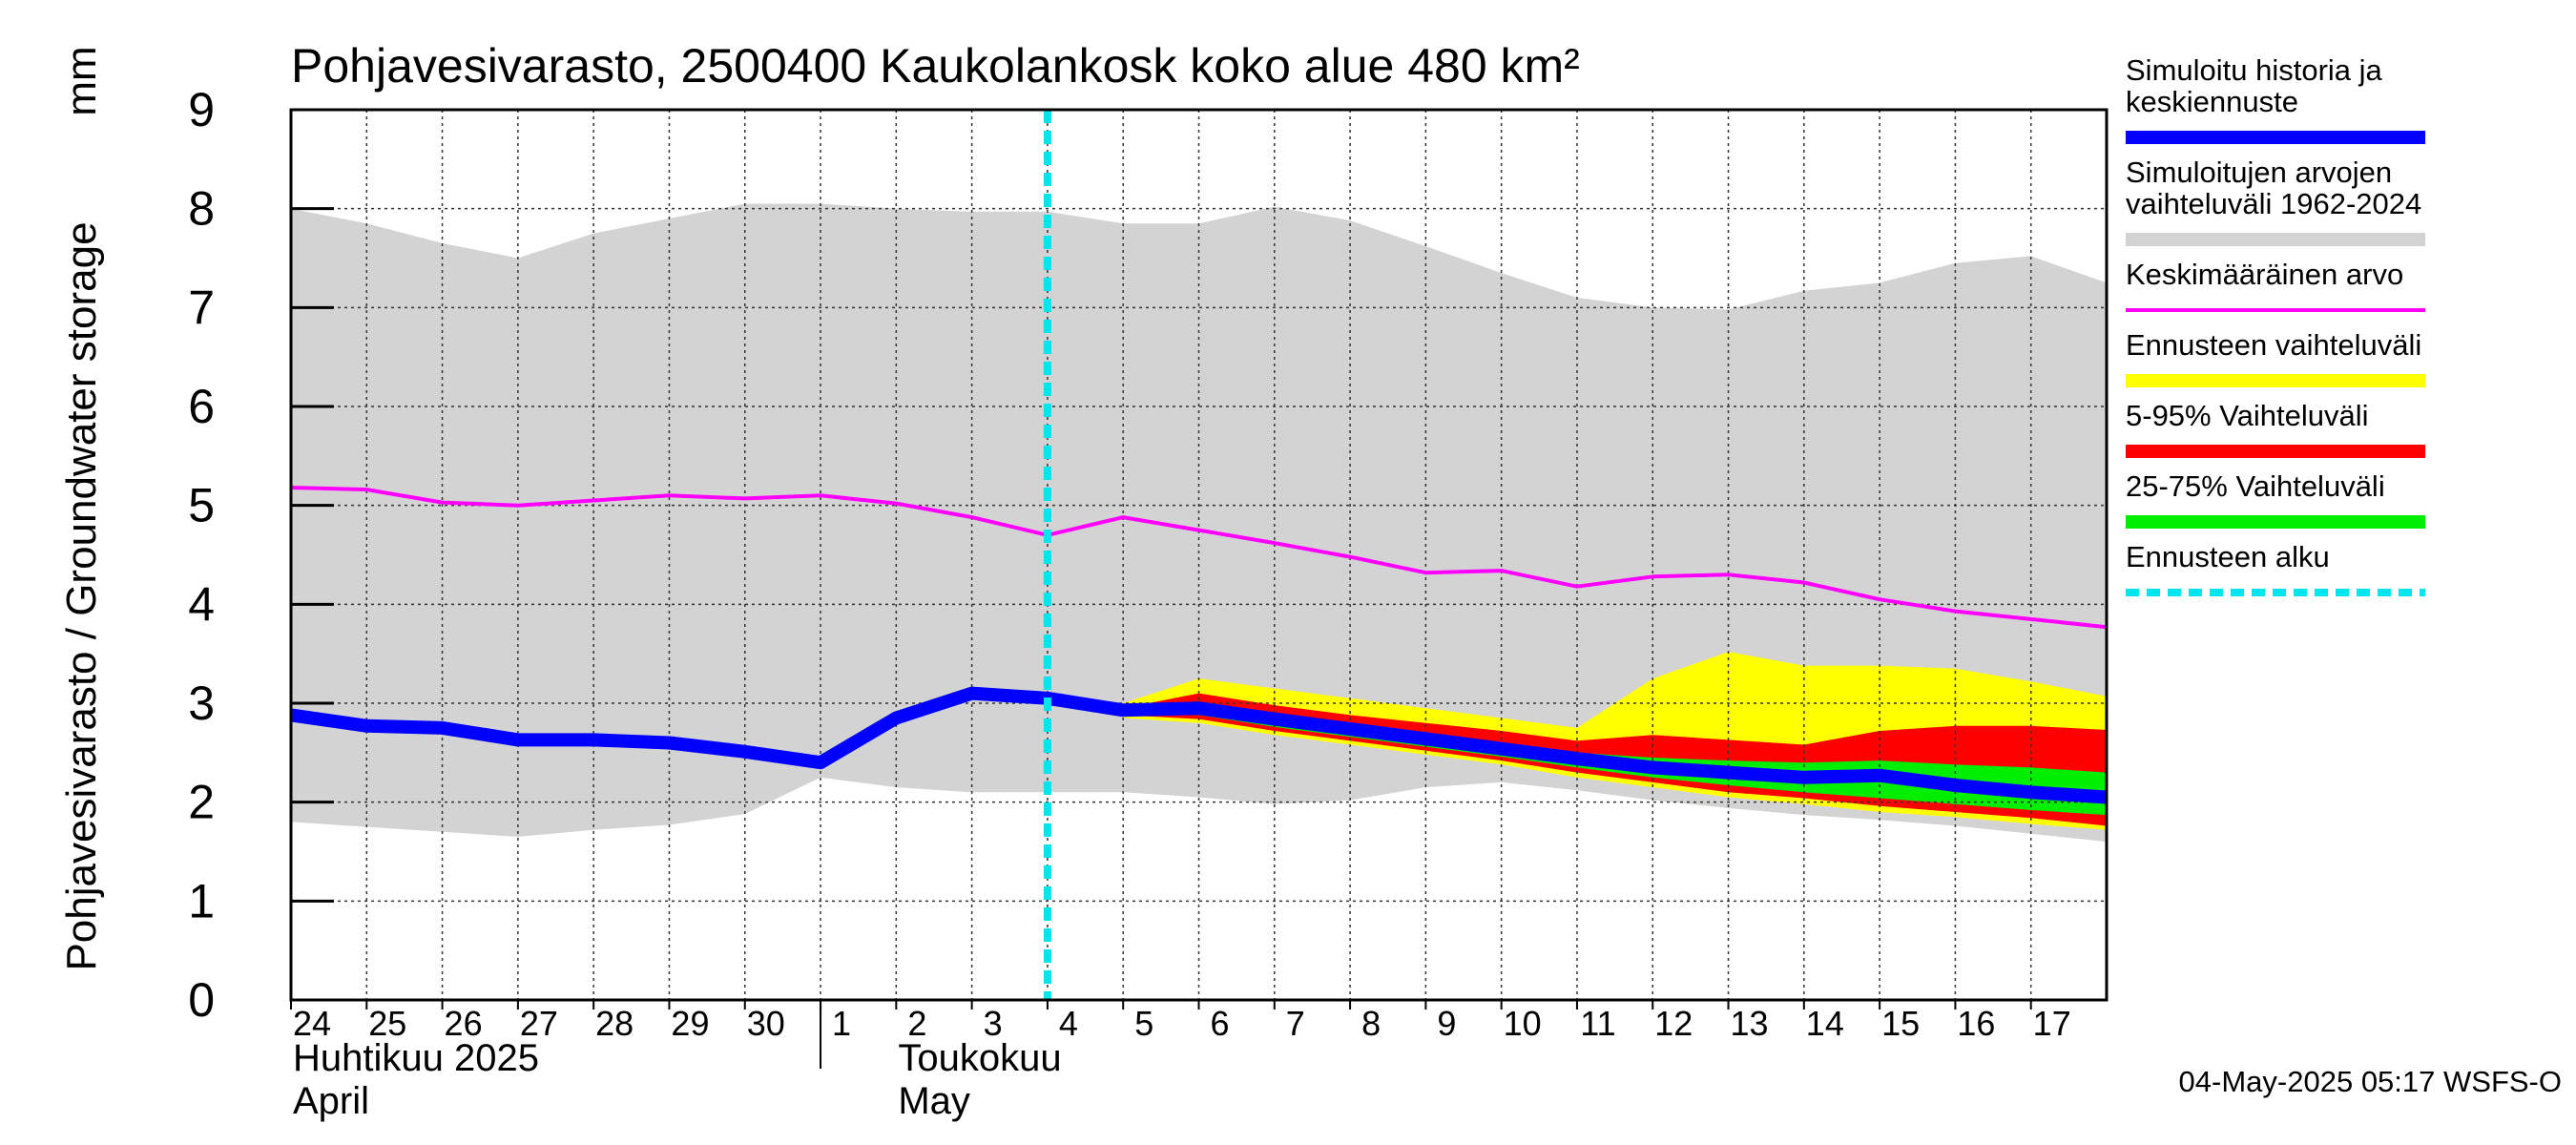 The image size is (2576, 1145). Describe the element at coordinates (201, 802) in the screenshot. I see `y-tick-label: 2` at that location.